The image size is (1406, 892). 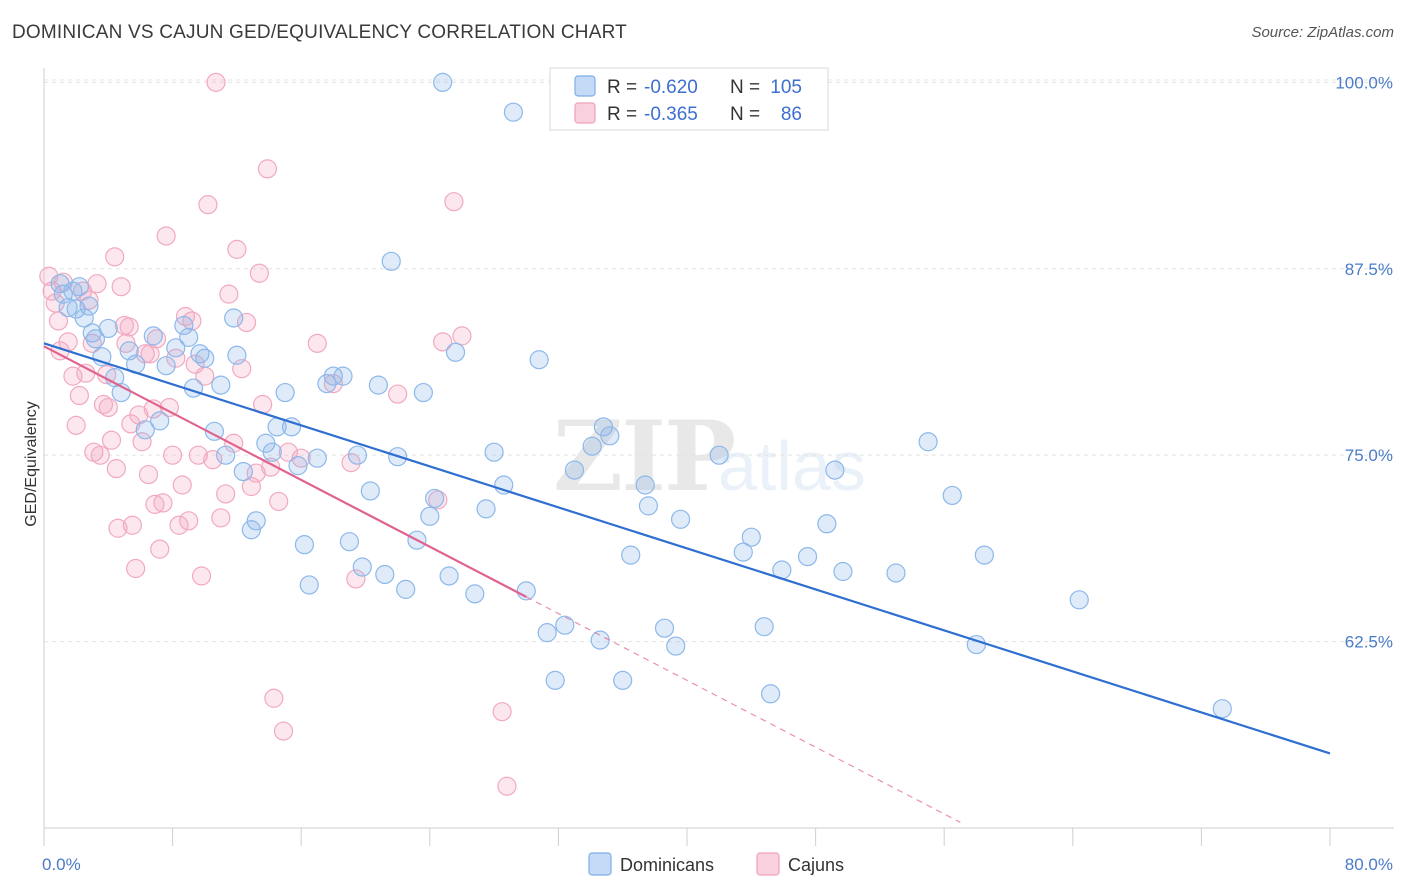 What do you see at coordinates (1369, 269) in the screenshot?
I see `y-tick-label-2: 87.5%` at bounding box center [1369, 269].